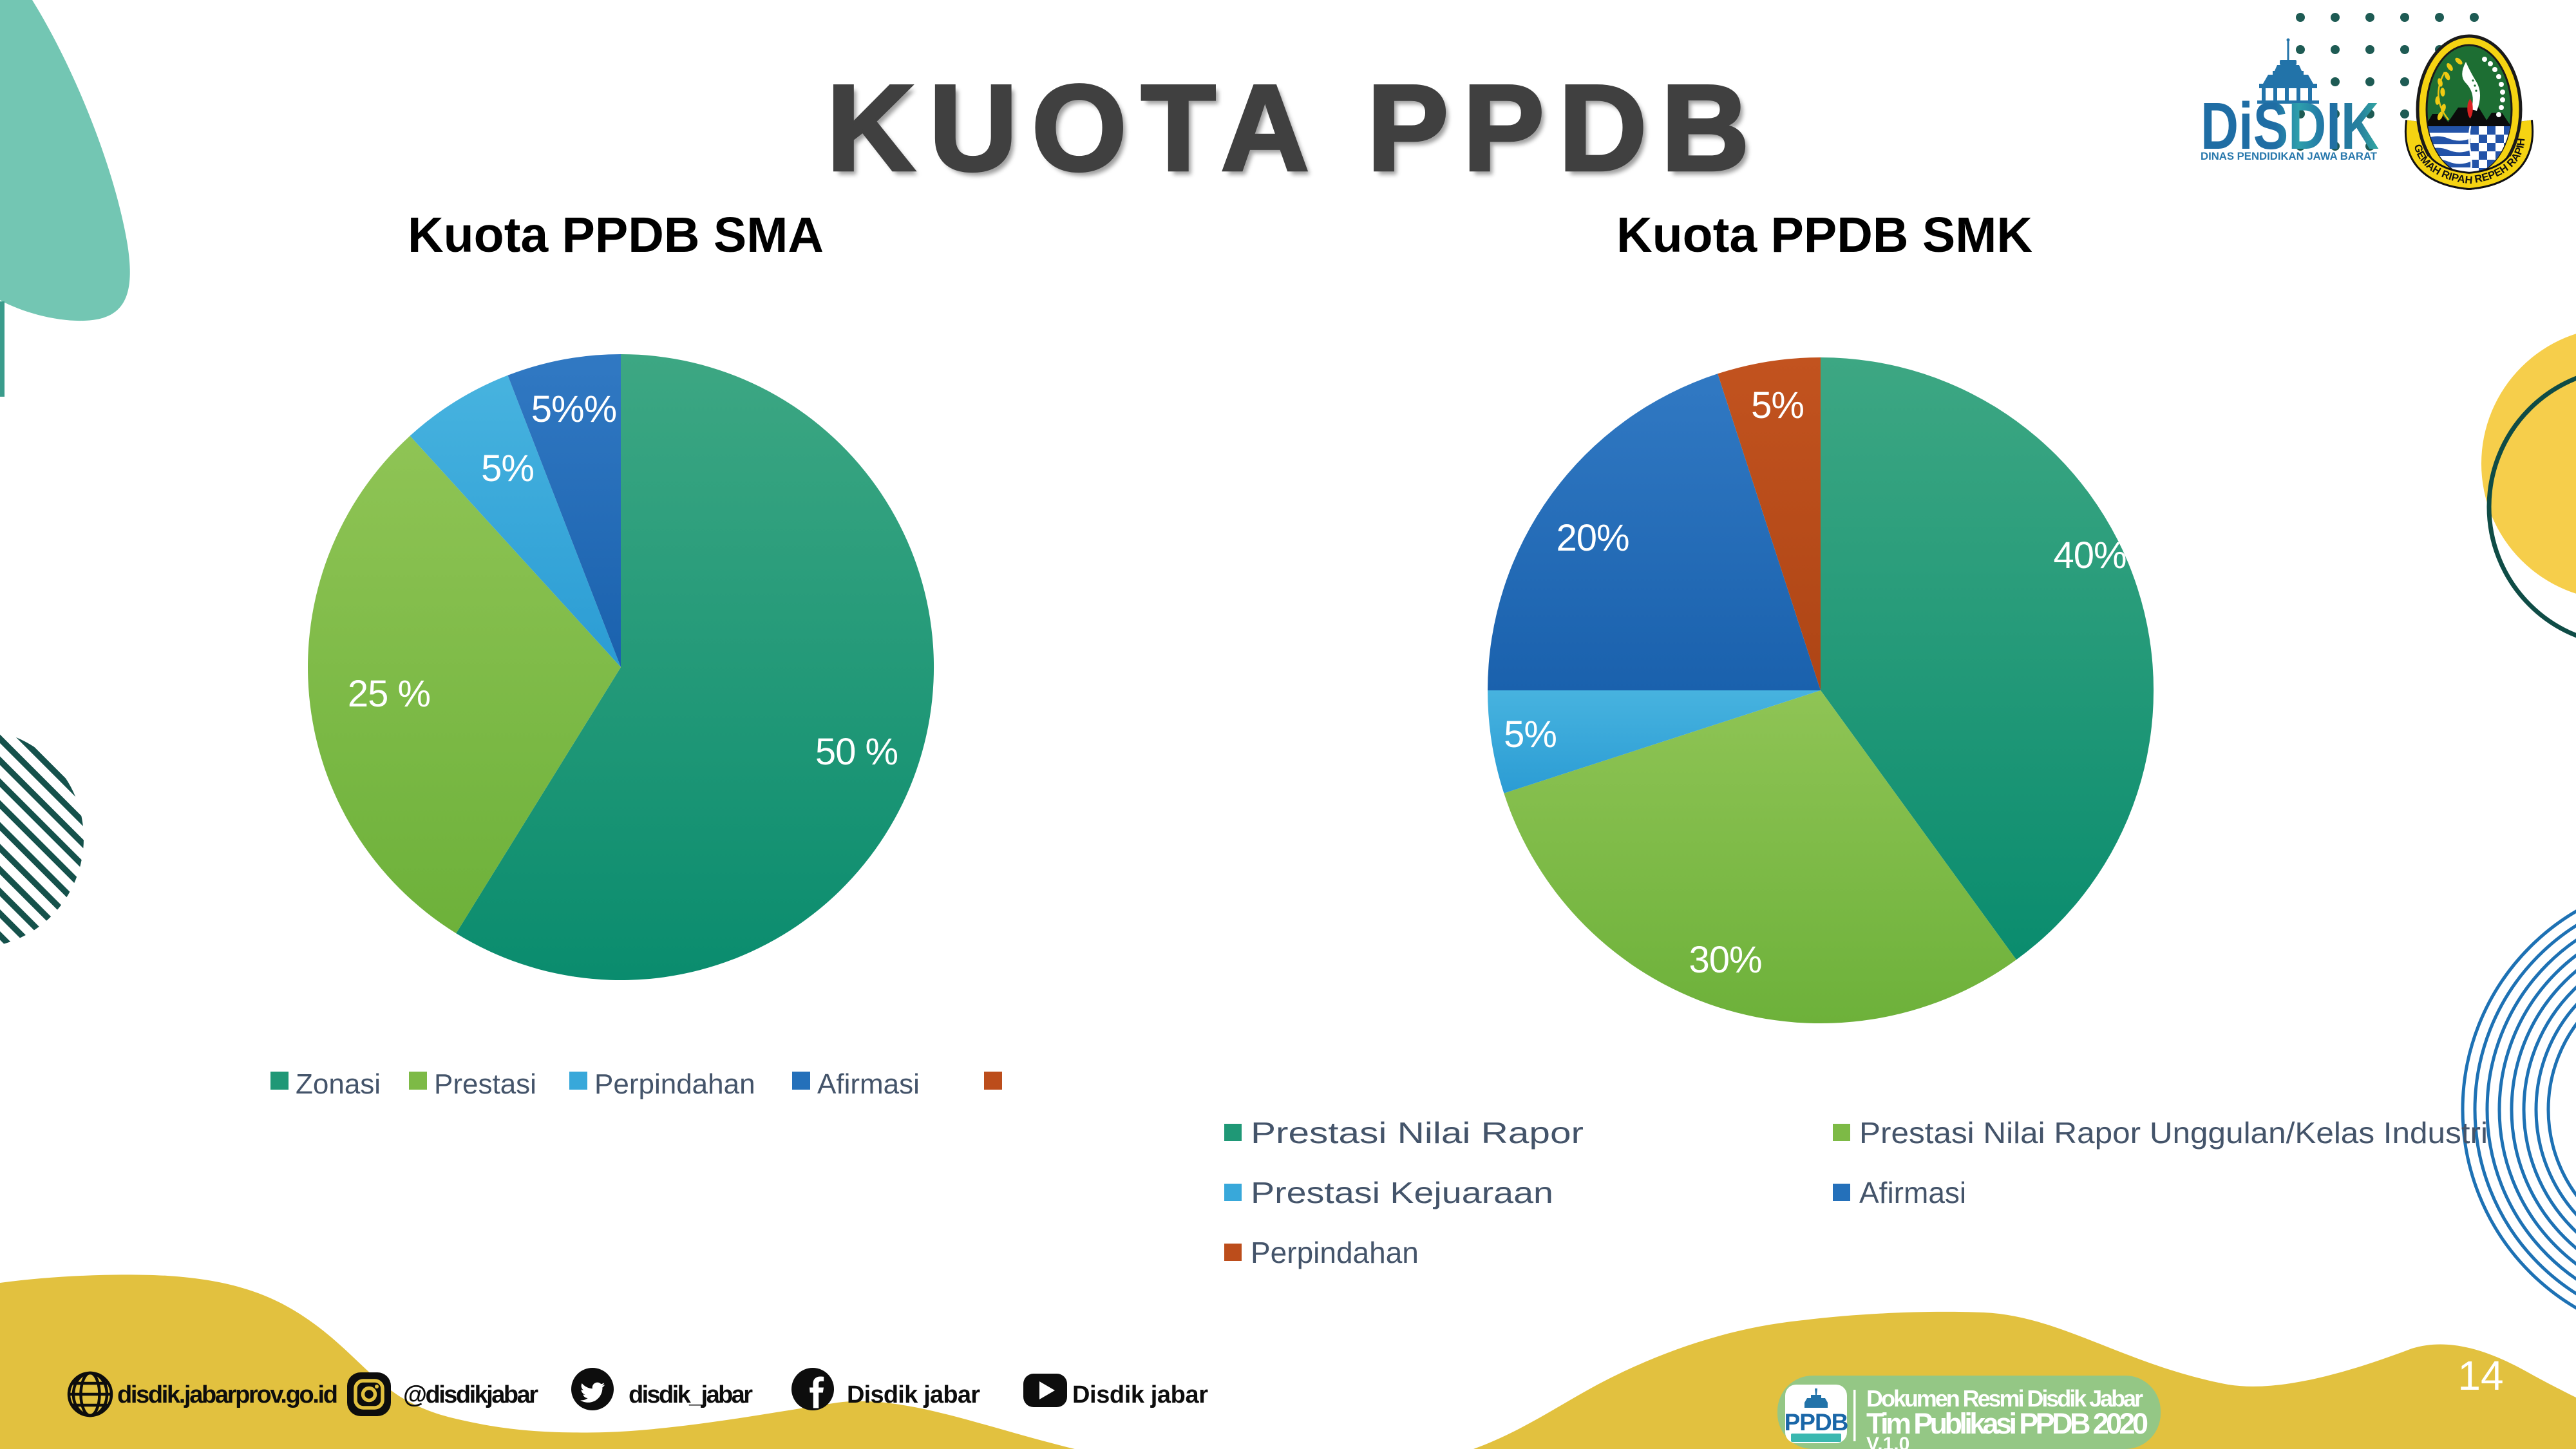  Describe the element at coordinates (227, 1395) in the screenshot. I see `svg-text: disdik.jabarprov.go.id` at that location.